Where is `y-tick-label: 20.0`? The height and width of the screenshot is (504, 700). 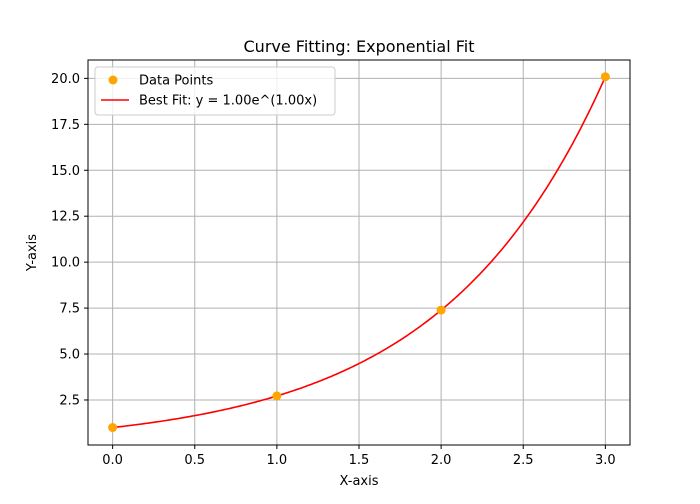
y-tick-label: 20.0 is located at coordinates (65, 79).